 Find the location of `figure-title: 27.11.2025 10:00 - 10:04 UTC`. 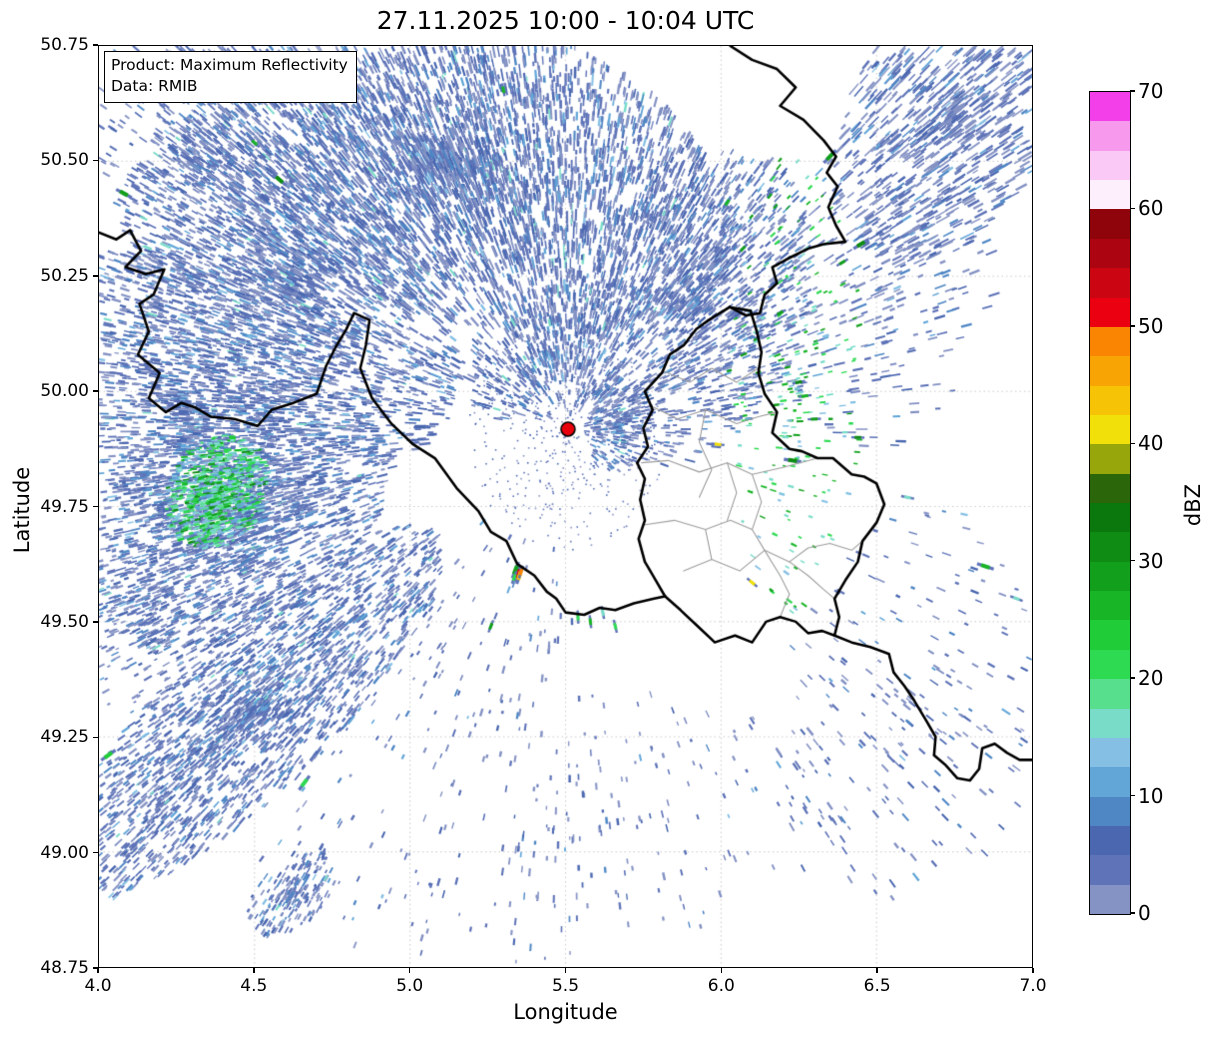

figure-title: 27.11.2025 10:00 - 10:04 UTC is located at coordinates (565, 20).